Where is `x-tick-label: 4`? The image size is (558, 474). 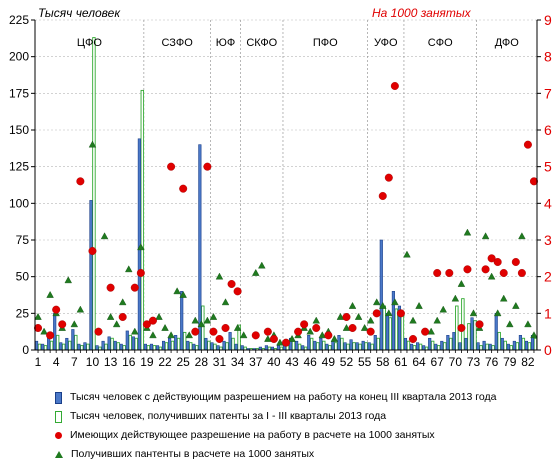
x-tick-label: 4 is located at coordinates (56, 362).